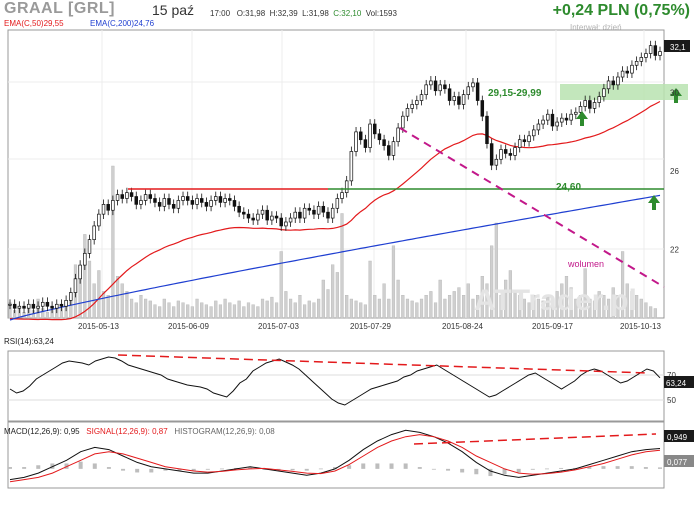 The width and height of the screenshot is (700, 522). Describe the element at coordinates (568, 187) in the screenshot. I see `support-label: 24,60` at that location.